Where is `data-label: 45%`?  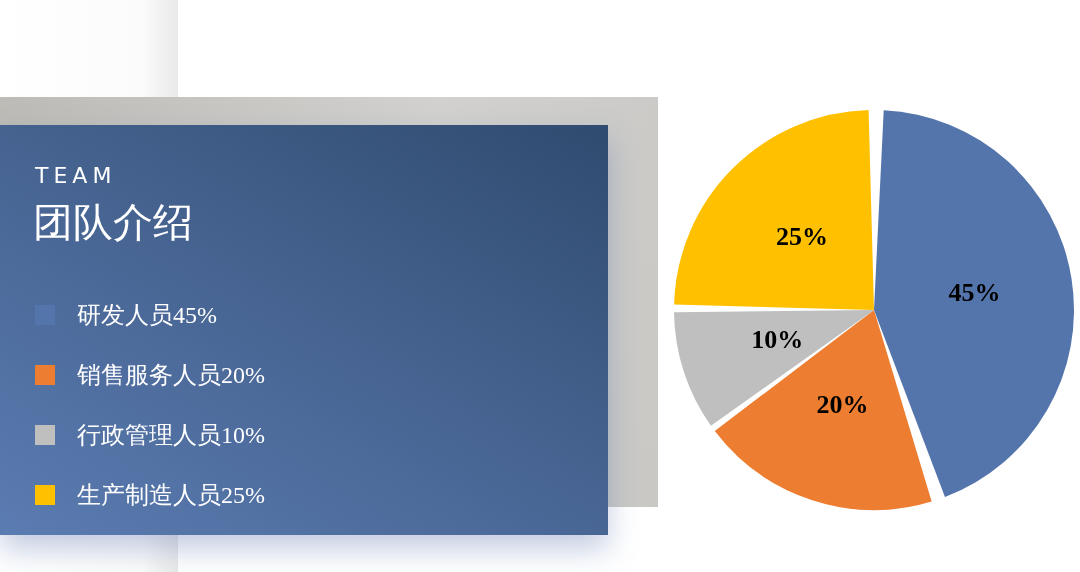
data-label: 45% is located at coordinates (974, 292).